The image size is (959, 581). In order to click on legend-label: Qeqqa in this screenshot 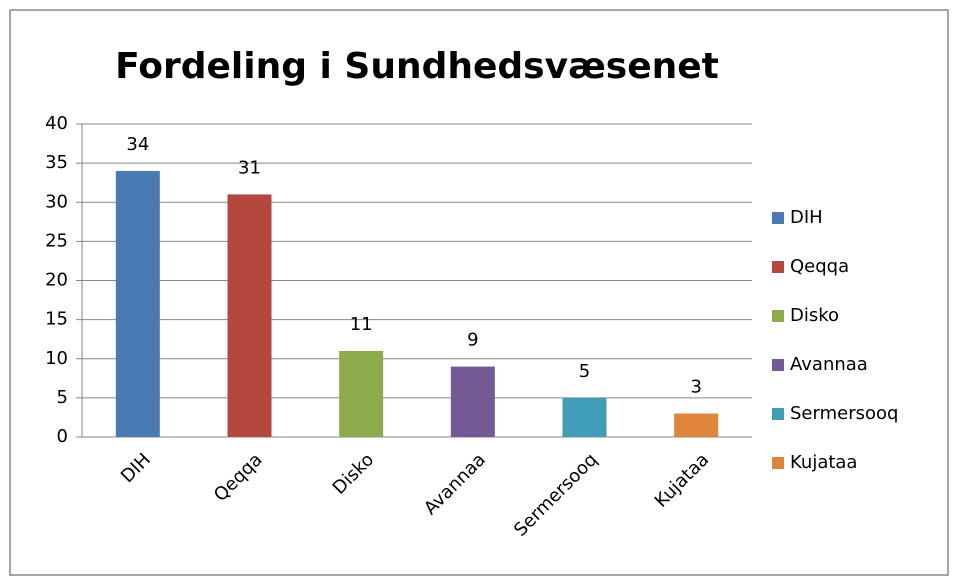, I will do `click(819, 266)`.